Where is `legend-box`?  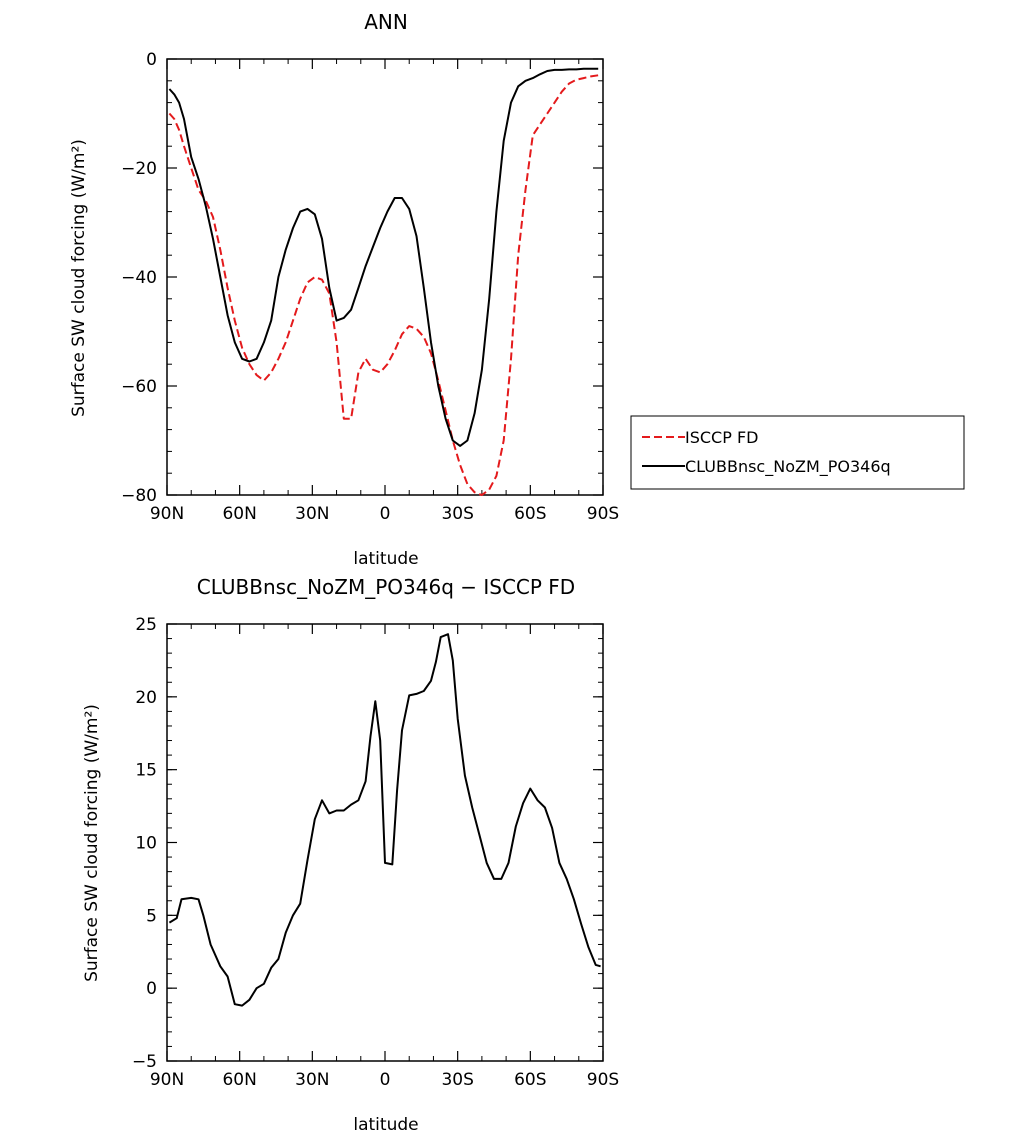
legend-box is located at coordinates (797, 452).